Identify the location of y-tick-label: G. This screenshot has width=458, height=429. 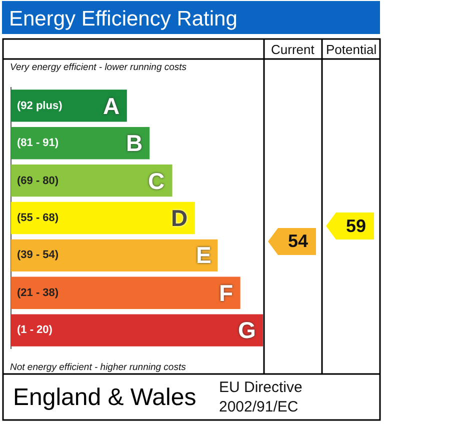
(247, 330).